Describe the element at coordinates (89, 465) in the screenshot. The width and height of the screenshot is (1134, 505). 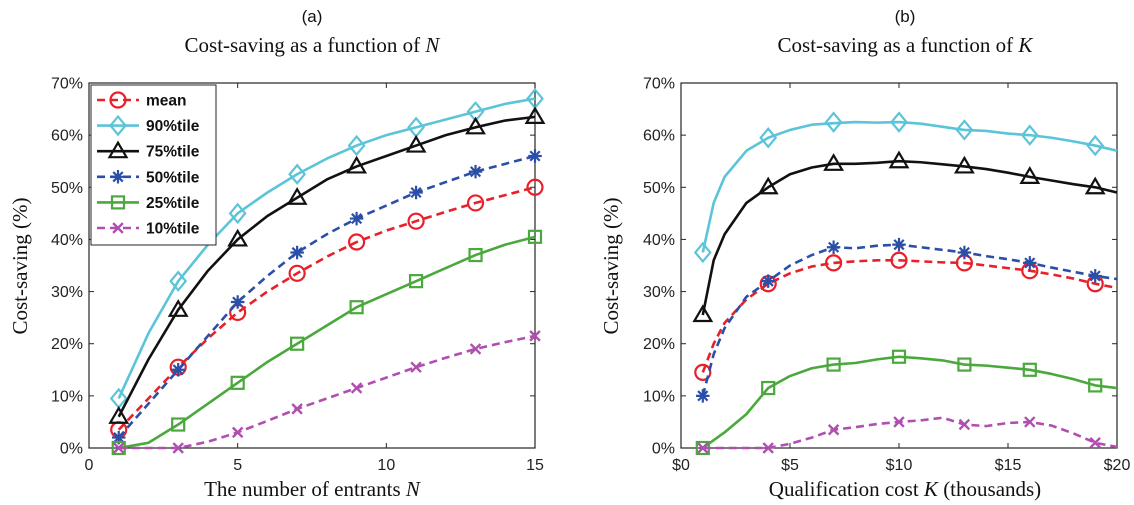
I see `x-tick-label-a: 0` at that location.